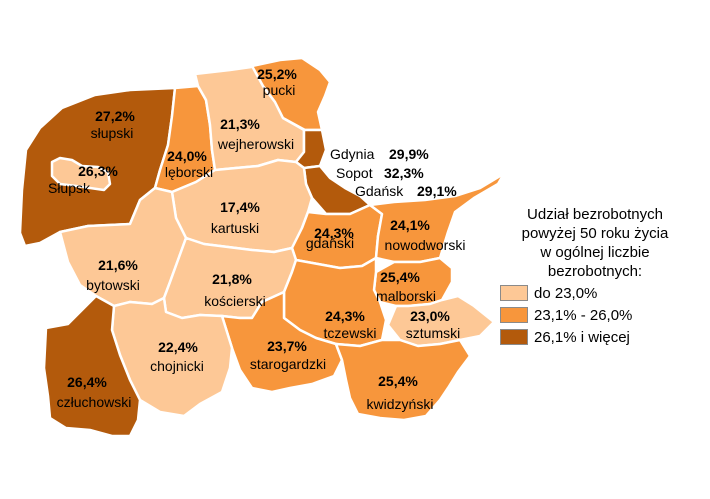 This screenshot has height=499, width=710. I want to click on legend-swatch-low, so click(514, 293).